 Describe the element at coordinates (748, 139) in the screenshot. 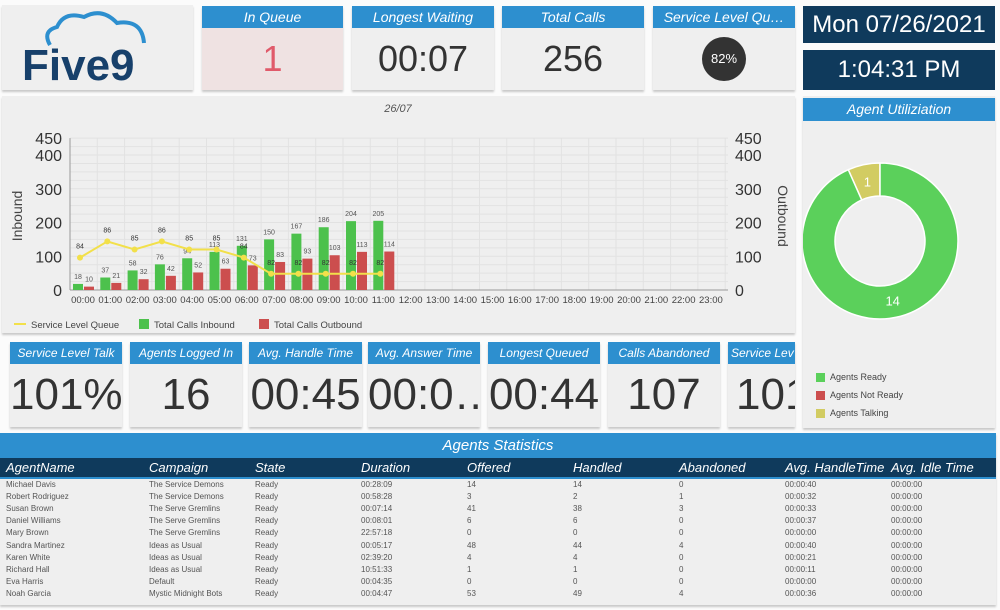

I see `y2-tick-label: 450` at that location.